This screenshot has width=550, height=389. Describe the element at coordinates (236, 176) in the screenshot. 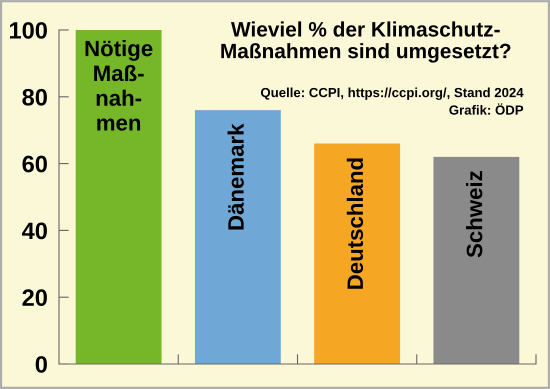

I see `x-tick-label: Dänemark` at that location.